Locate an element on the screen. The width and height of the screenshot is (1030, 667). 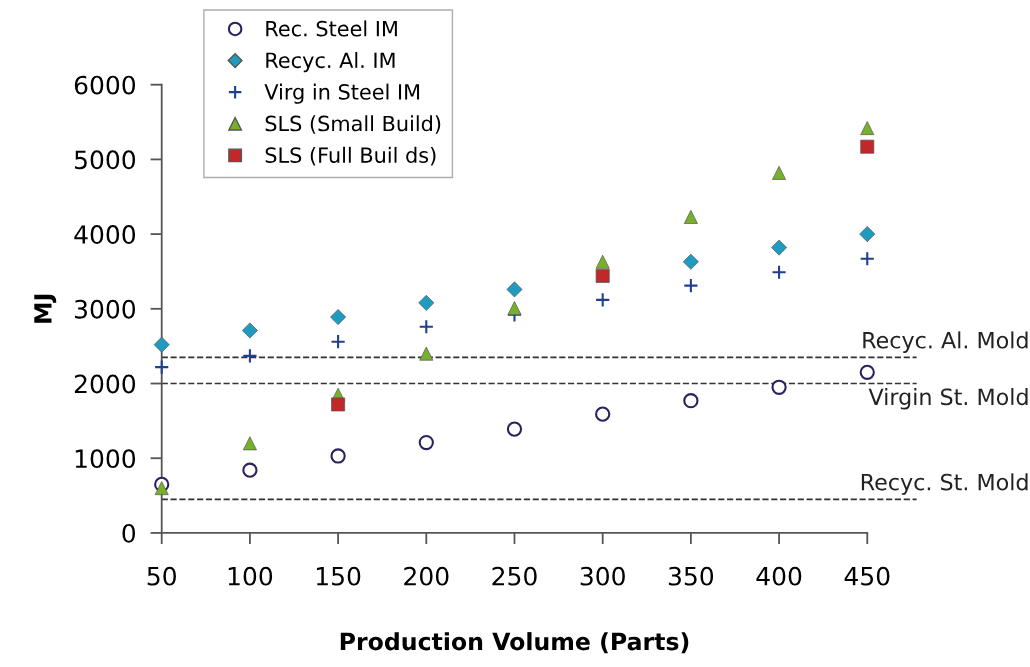
y-tick-label: 1000 is located at coordinates (105, 459).